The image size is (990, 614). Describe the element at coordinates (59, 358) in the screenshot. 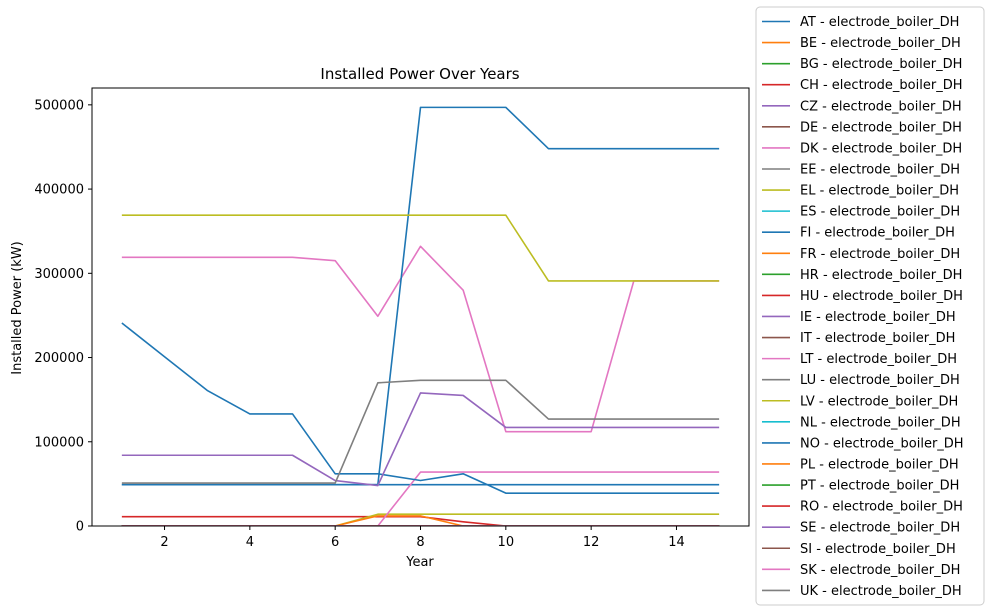

I see `y-tick-label: 200000` at that location.